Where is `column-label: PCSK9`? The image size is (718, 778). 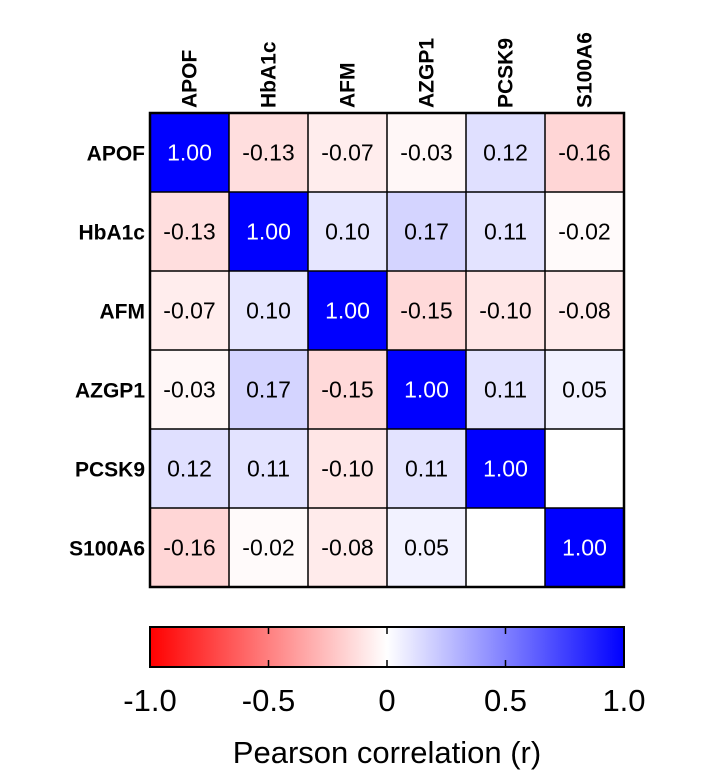
column-label: PCSK9 is located at coordinates (506, 73).